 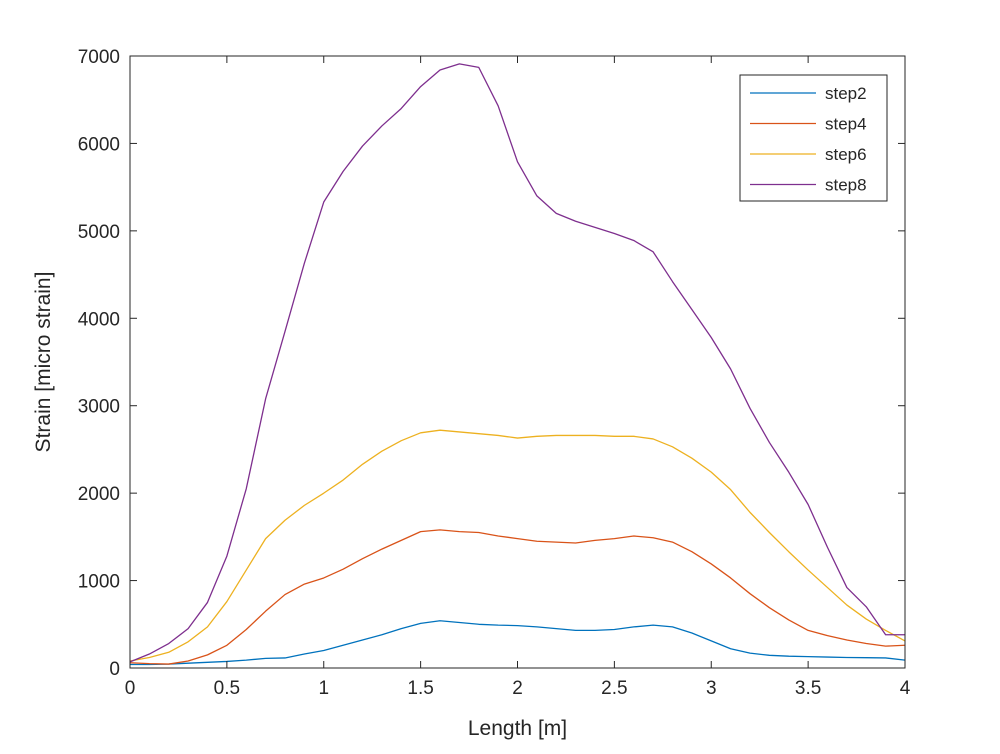 I want to click on y-tick-label: 2000, so click(x=99, y=494).